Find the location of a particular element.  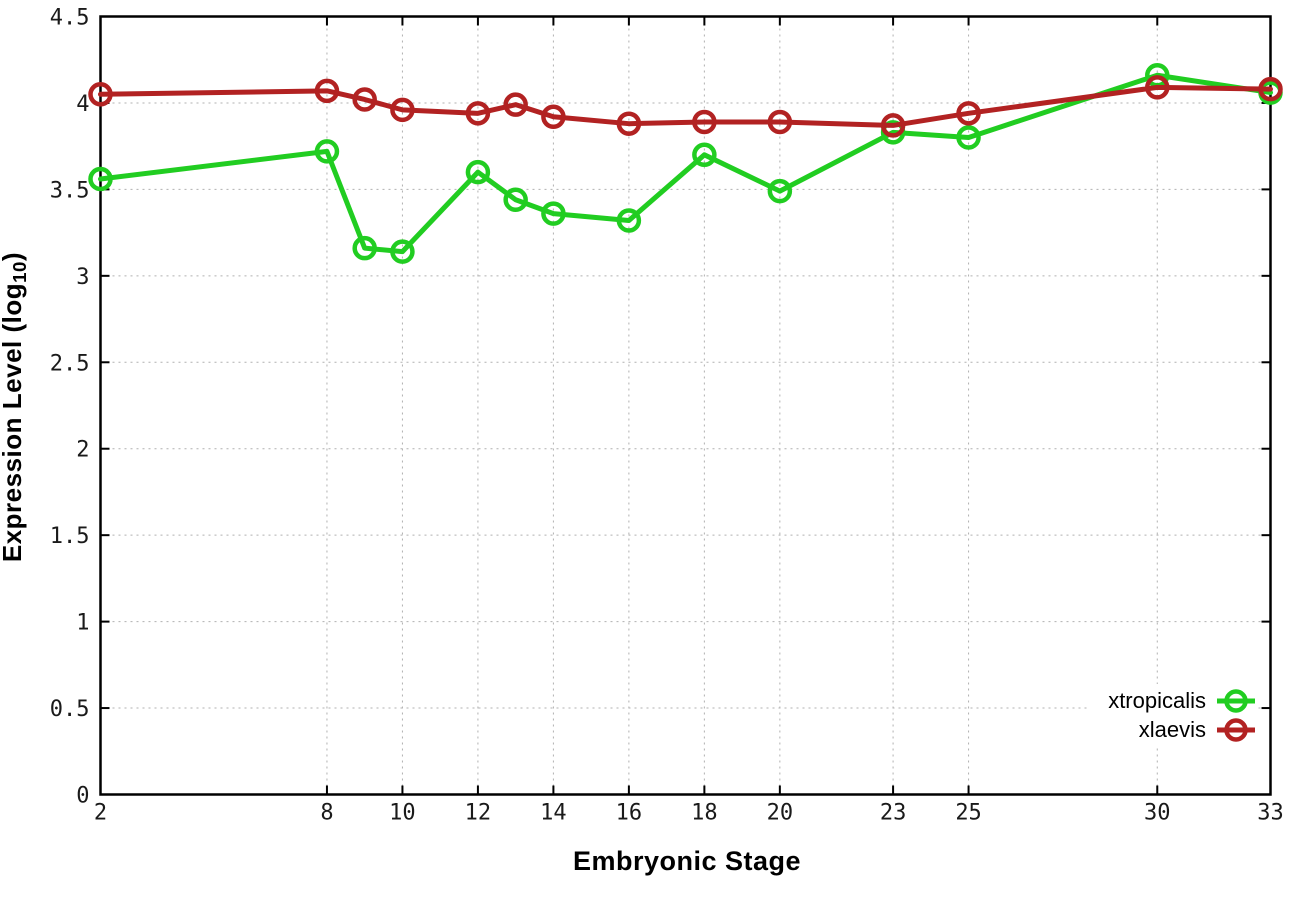

y-tick-label: 2.5 is located at coordinates (70, 363).